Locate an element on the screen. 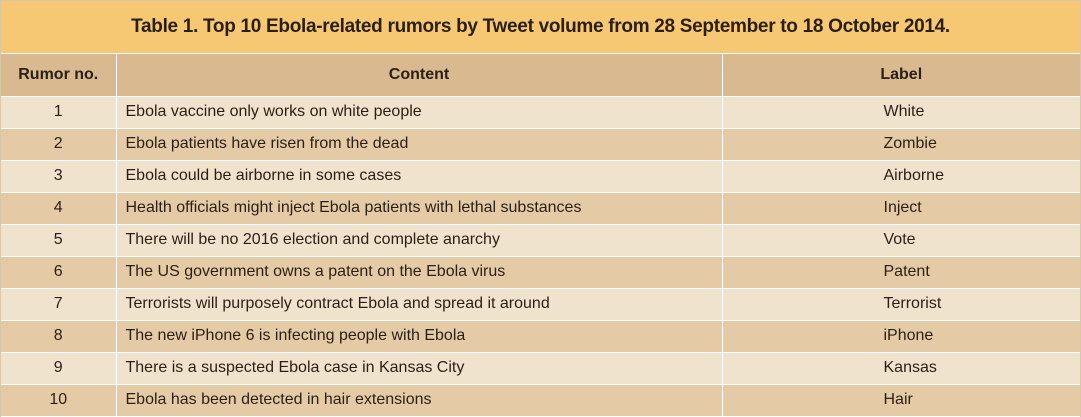 This screenshot has width=1081, height=417. cell-rumor-no: 9 is located at coordinates (59, 368).